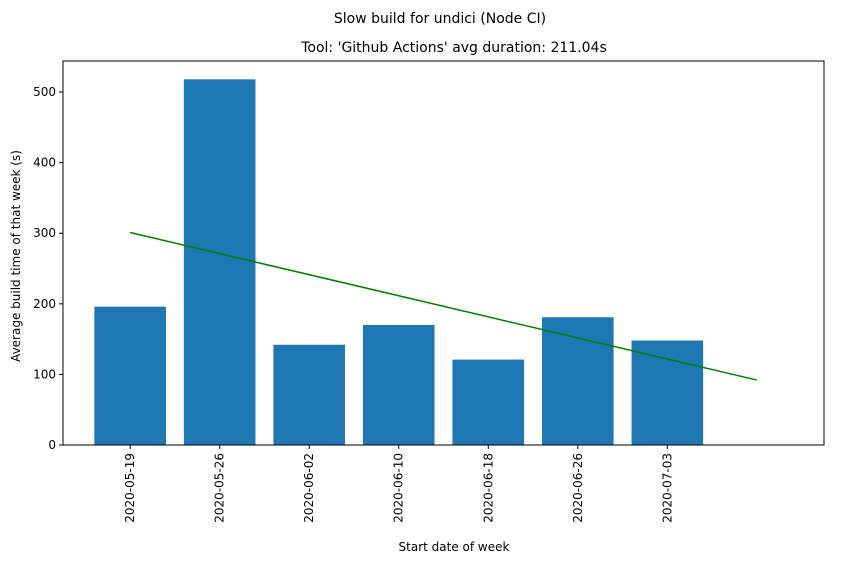  Describe the element at coordinates (130, 488) in the screenshot. I see `x-tick-label: 2020-05-19` at that location.